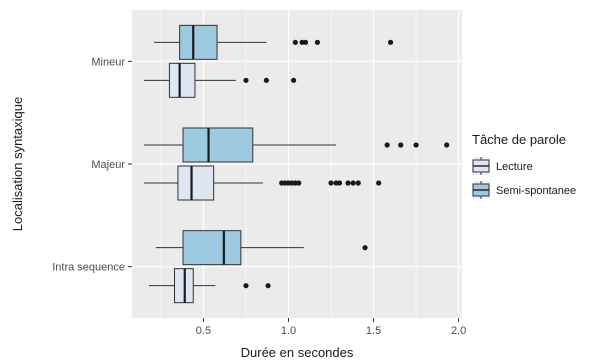 This screenshot has width=614, height=360. Describe the element at coordinates (373, 331) in the screenshot. I see `x-tick-label: 1.5` at that location.